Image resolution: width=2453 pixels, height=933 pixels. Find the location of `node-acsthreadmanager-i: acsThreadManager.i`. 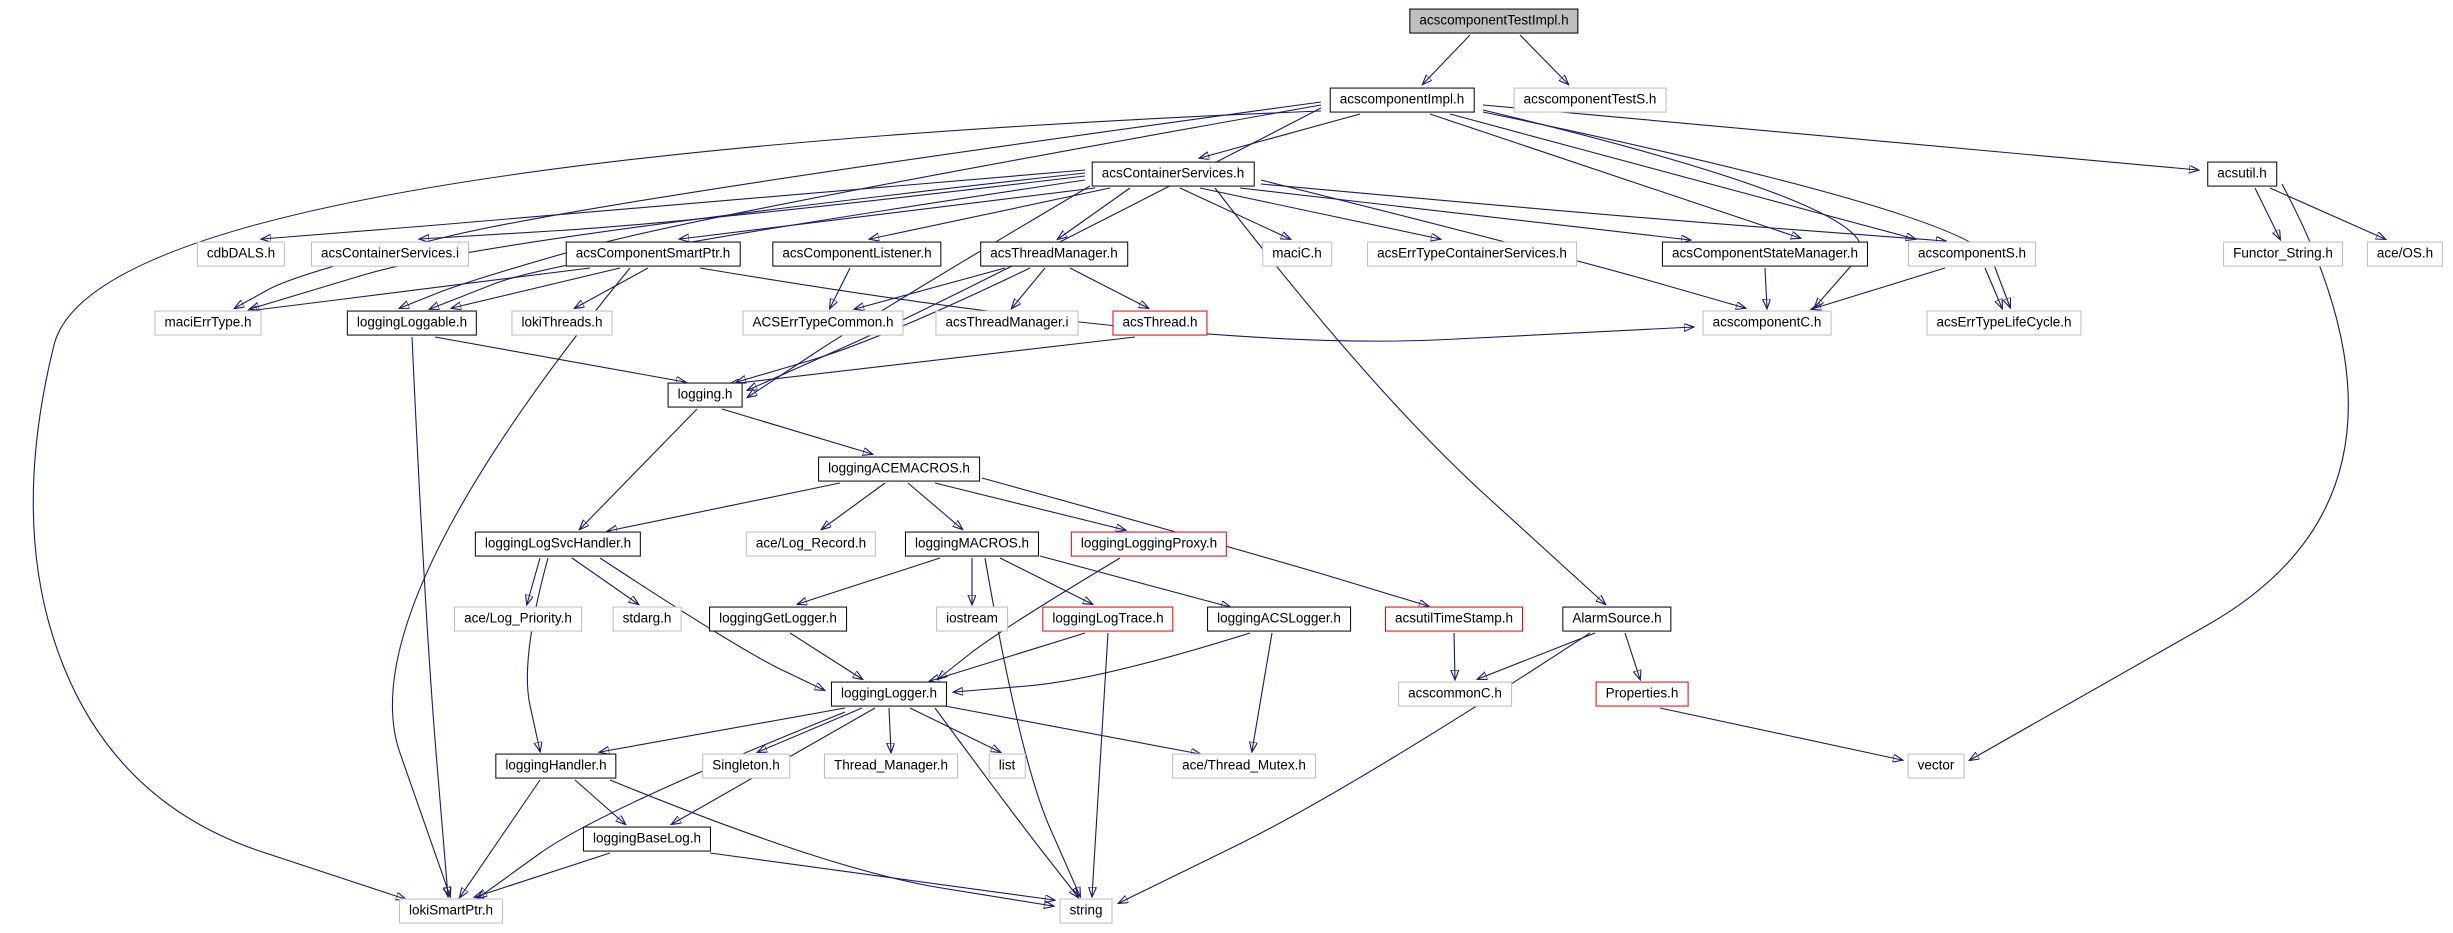

node-acsthreadmanager-i: acsThreadManager.i is located at coordinates (1007, 323).